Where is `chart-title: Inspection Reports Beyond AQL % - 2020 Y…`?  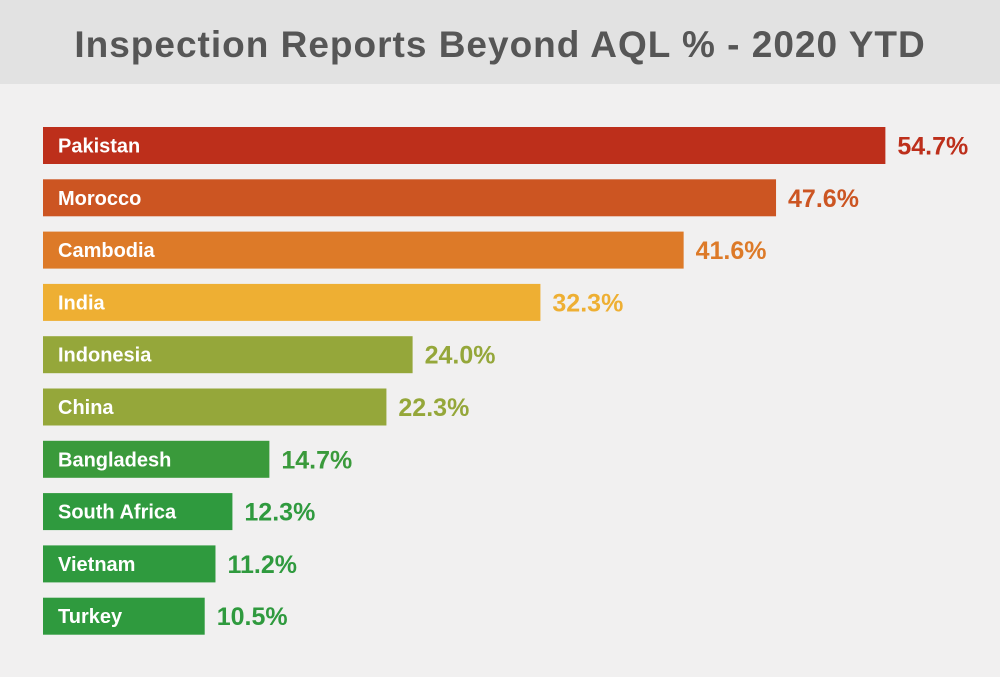
chart-title: Inspection Reports Beyond AQL % - 2020 Y… is located at coordinates (500, 44).